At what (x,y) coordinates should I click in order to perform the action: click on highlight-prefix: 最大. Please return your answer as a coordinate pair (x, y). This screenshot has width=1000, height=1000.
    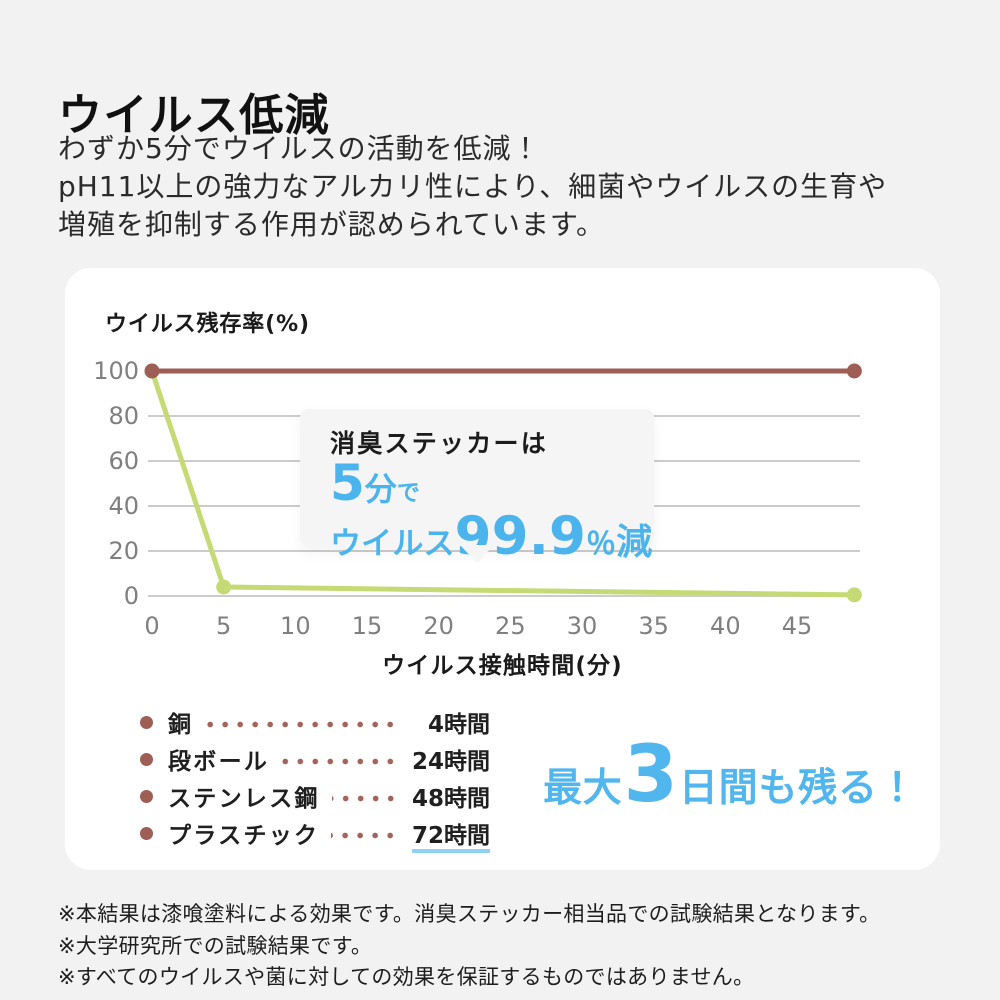
    Looking at the image, I should click on (583, 788).